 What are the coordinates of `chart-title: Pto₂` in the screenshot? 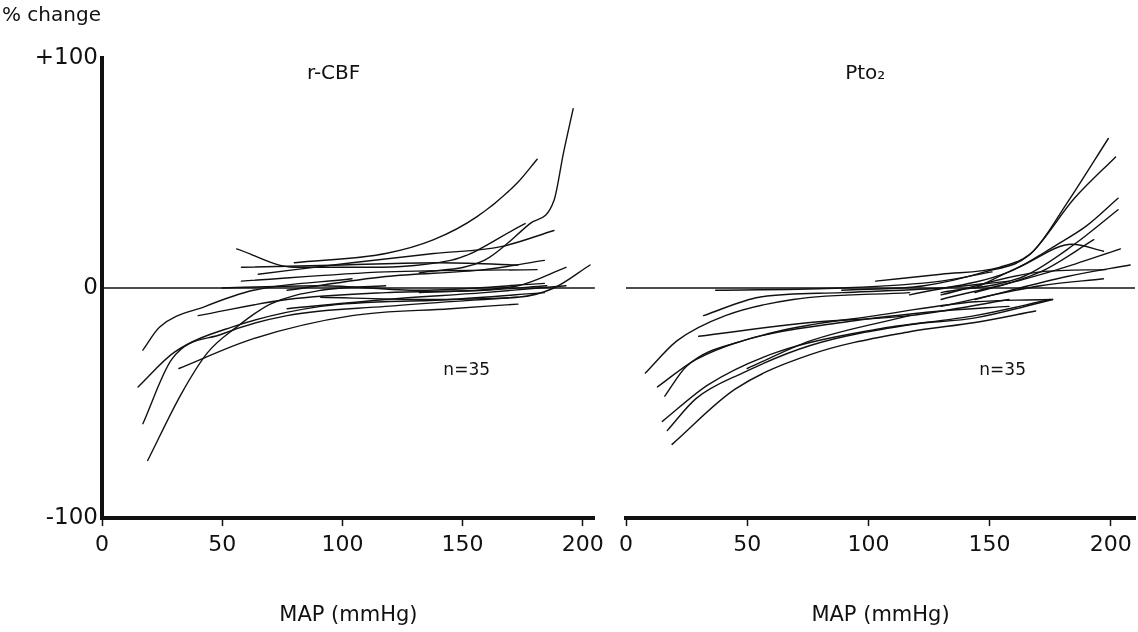 It's located at (865, 72).